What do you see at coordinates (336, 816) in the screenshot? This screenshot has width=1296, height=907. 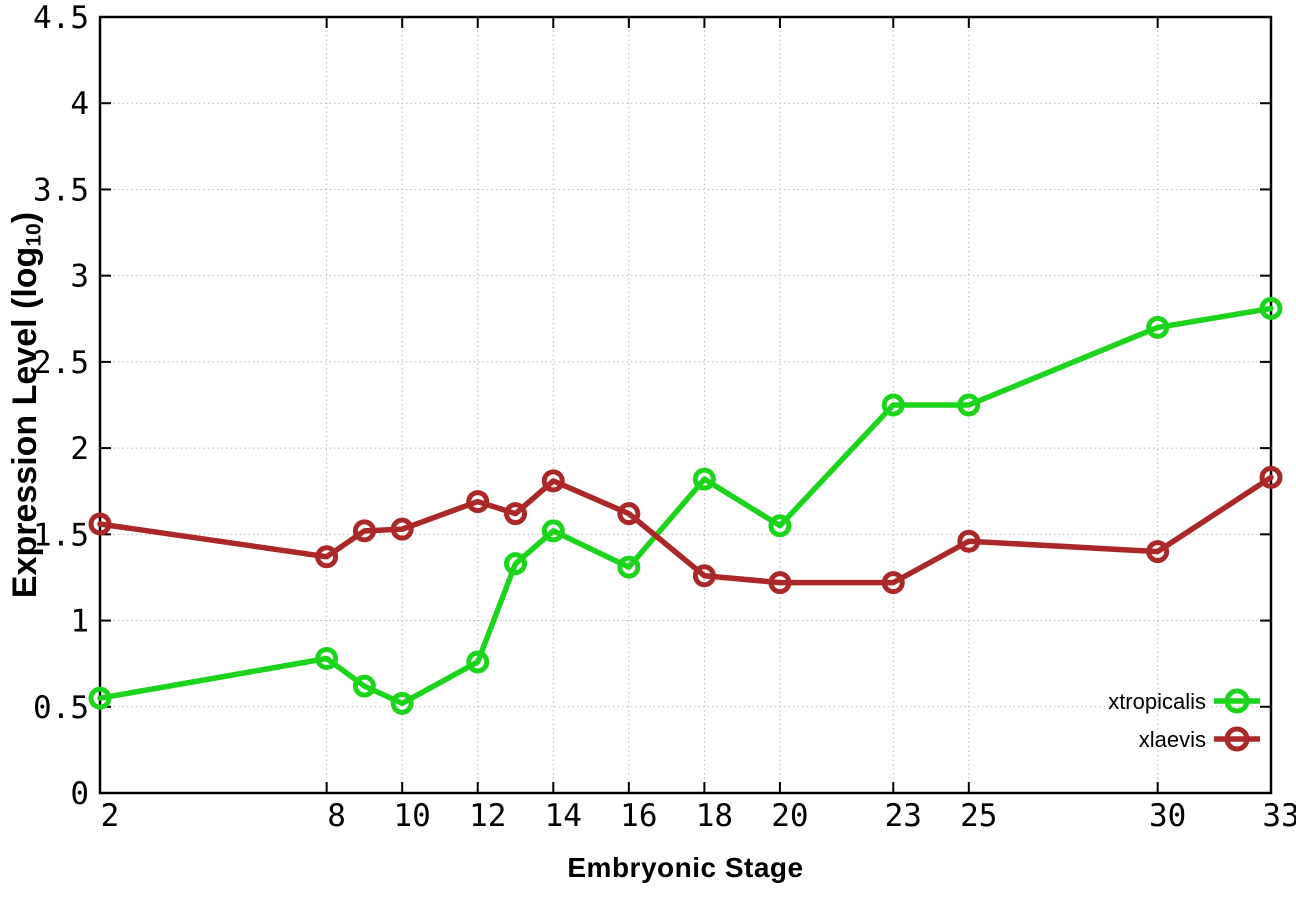 I see `x-tick-label: 8` at bounding box center [336, 816].